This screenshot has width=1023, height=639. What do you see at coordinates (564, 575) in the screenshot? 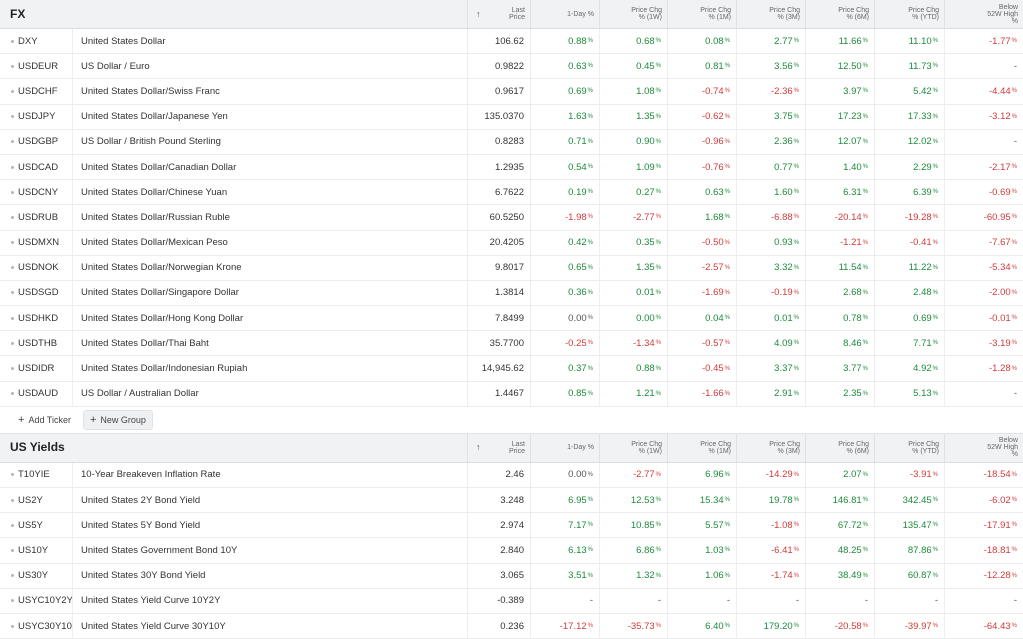
I see `1-day-pct-cell: 3.51%` at bounding box center [564, 575].